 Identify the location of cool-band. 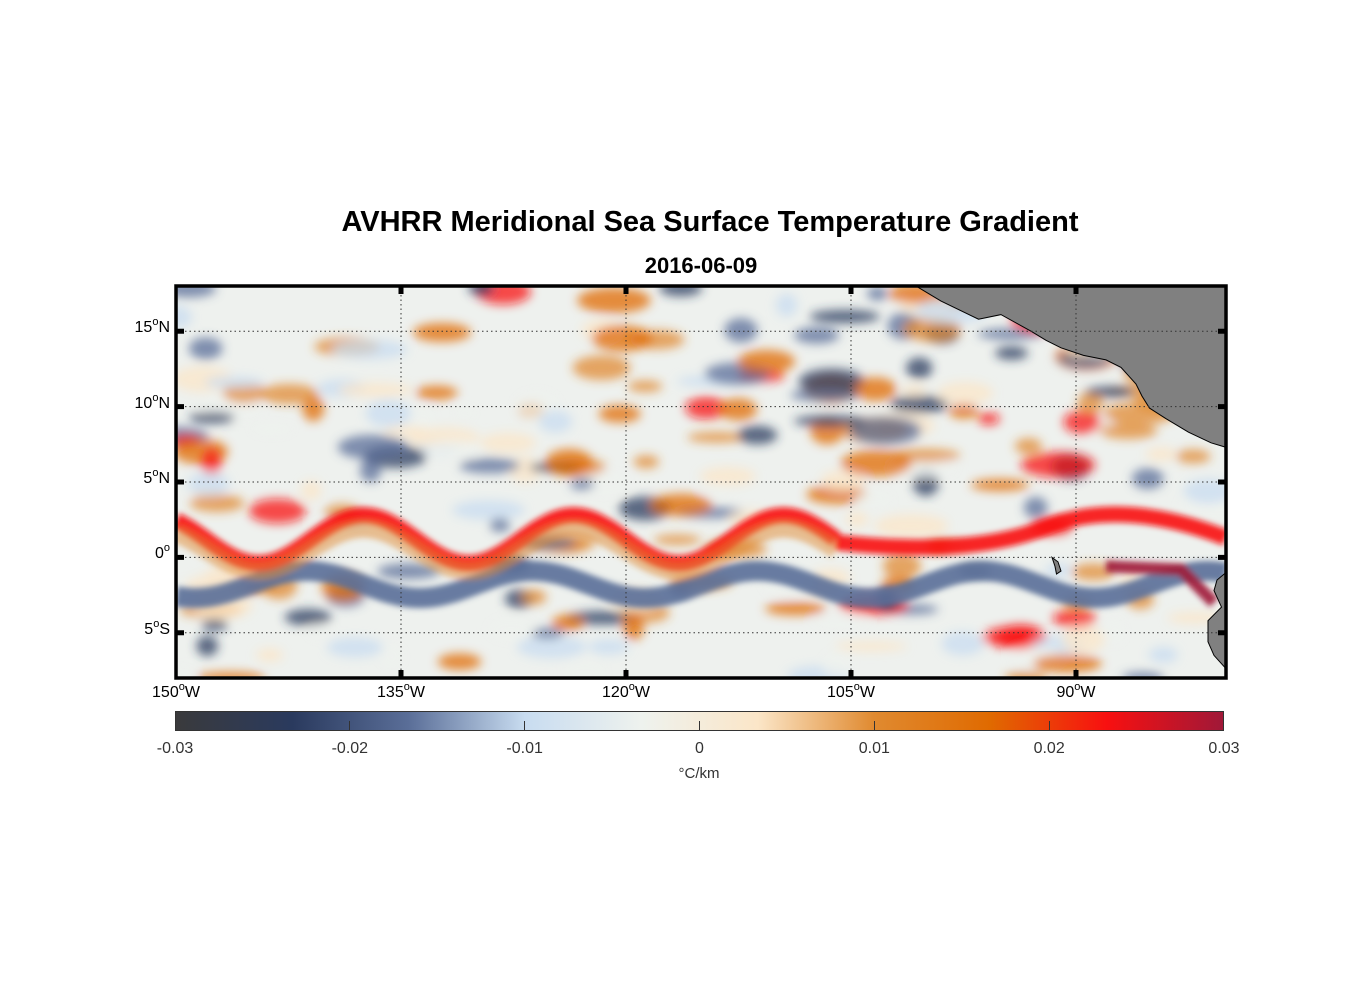
(701, 584).